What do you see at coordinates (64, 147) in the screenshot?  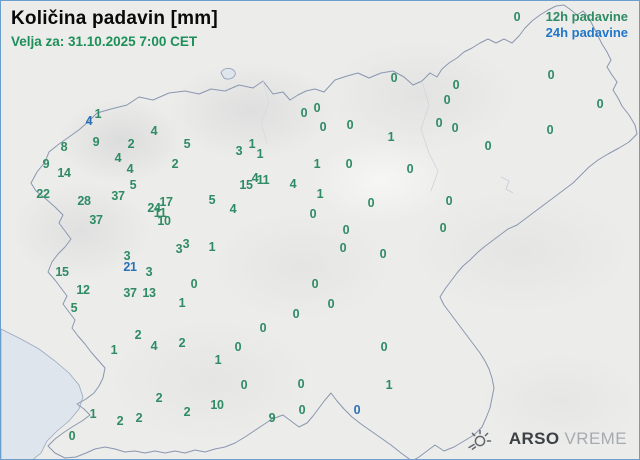 I see `station-value: 8` at bounding box center [64, 147].